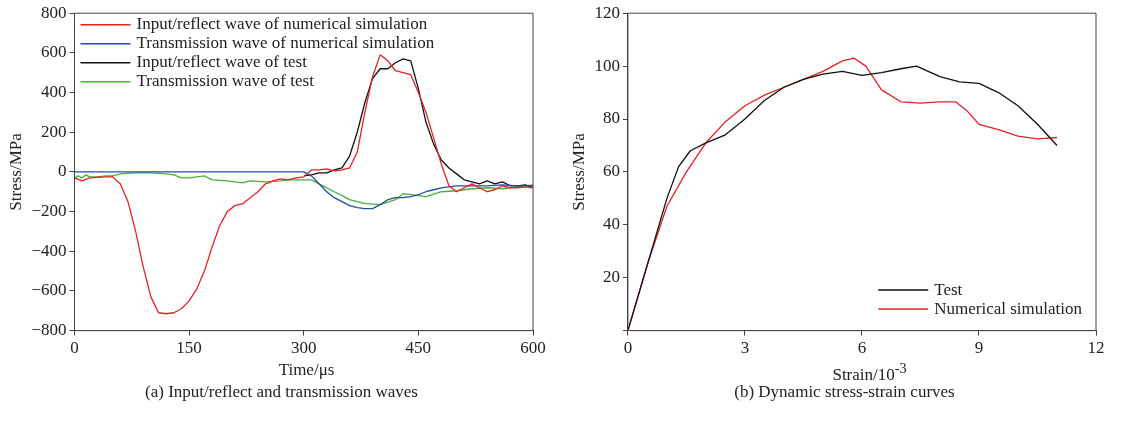 The image size is (1126, 422). I want to click on x-tick-label: 150, so click(189, 348).